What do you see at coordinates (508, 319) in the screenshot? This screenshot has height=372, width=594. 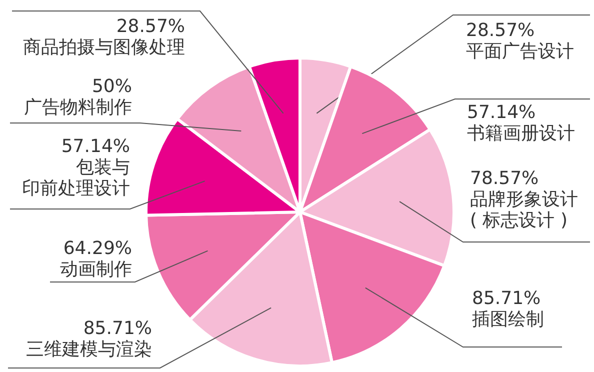 I see `slice-label: 插图绘制` at bounding box center [508, 319].